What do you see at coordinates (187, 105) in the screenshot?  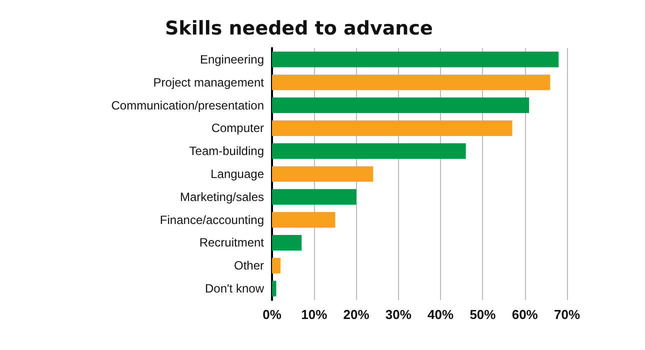 I see `y-tick-label: Communication/presentation` at bounding box center [187, 105].